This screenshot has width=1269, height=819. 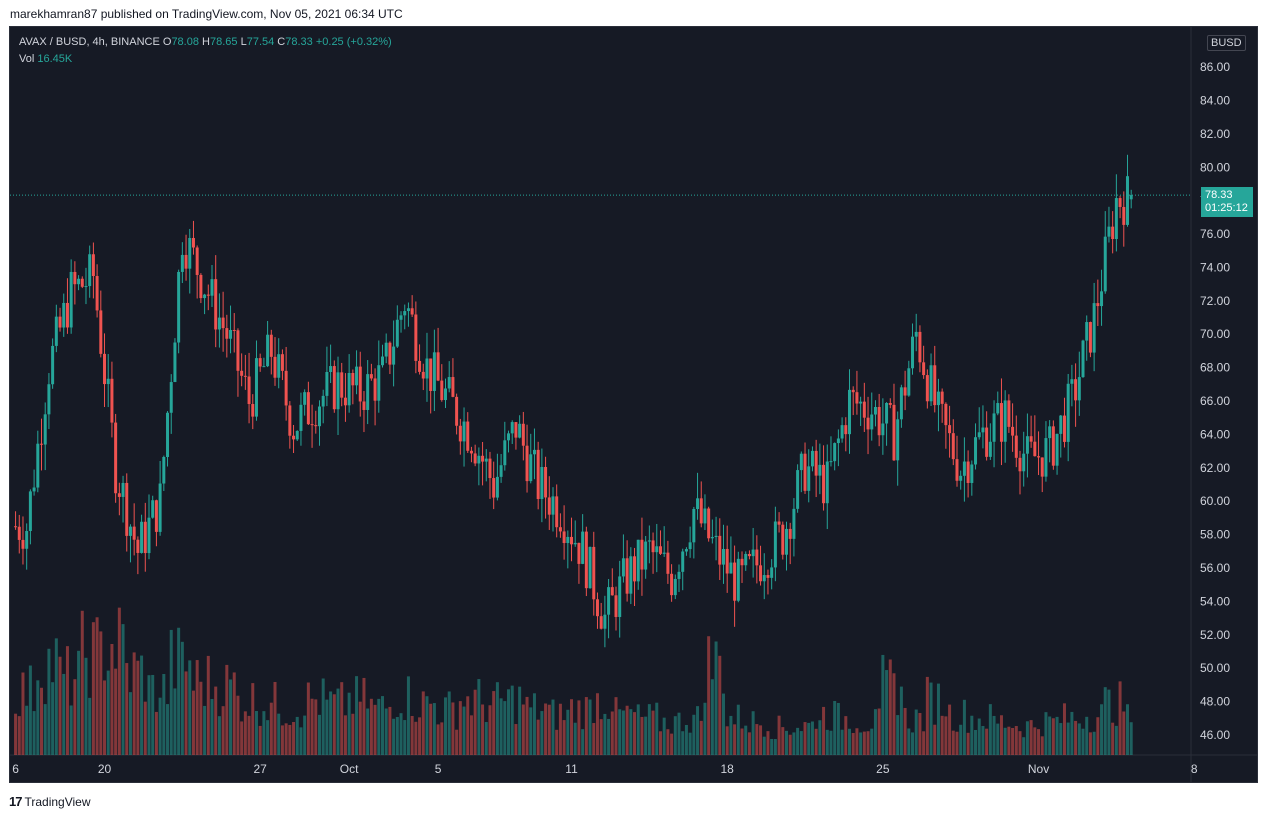 What do you see at coordinates (223, 42) in the screenshot?
I see `high-value: 78.65` at bounding box center [223, 42].